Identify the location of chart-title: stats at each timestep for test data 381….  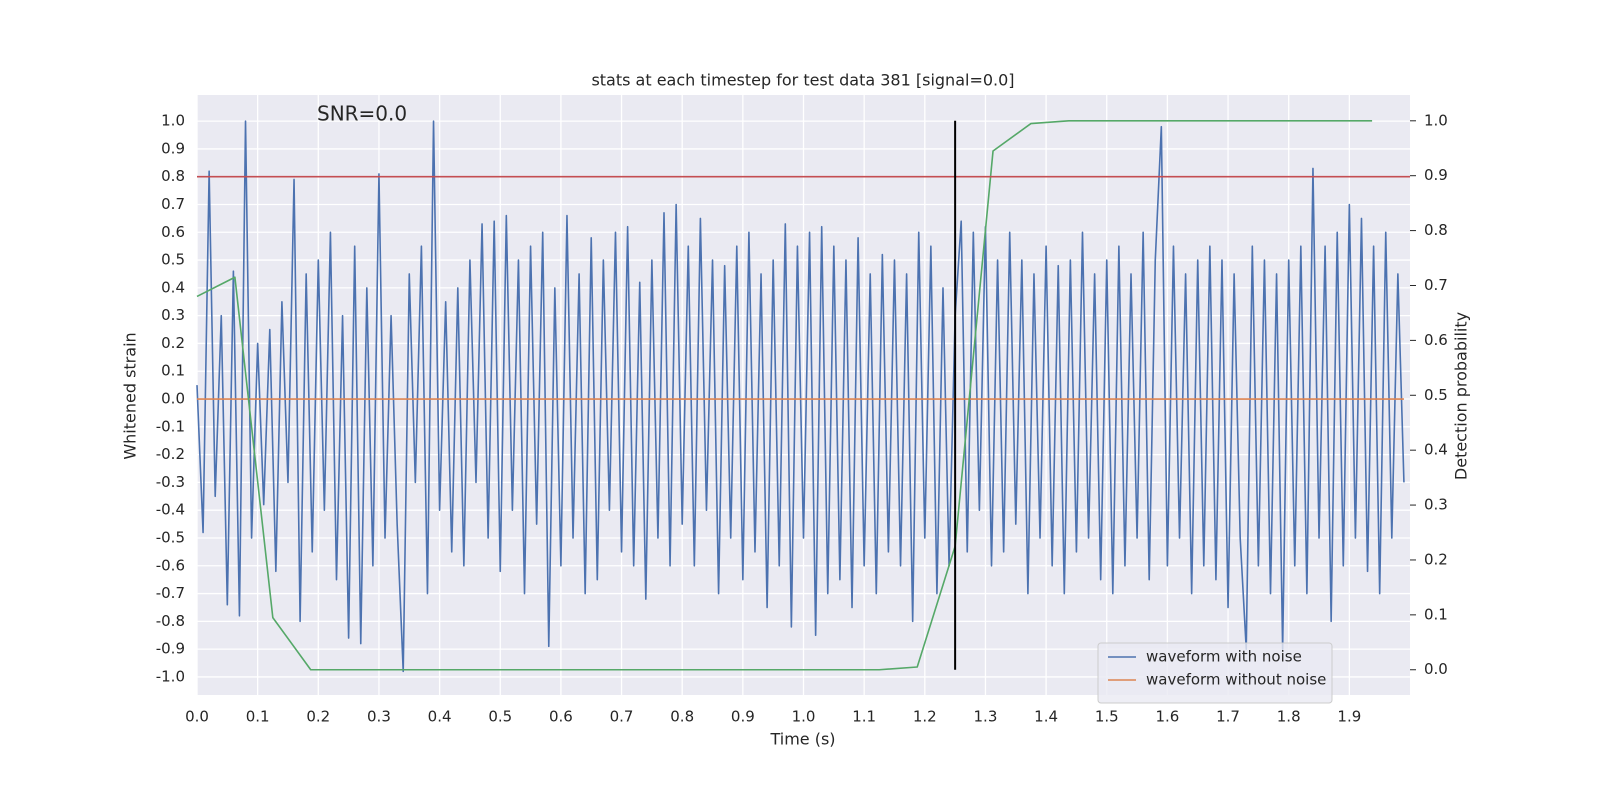
(802, 80).